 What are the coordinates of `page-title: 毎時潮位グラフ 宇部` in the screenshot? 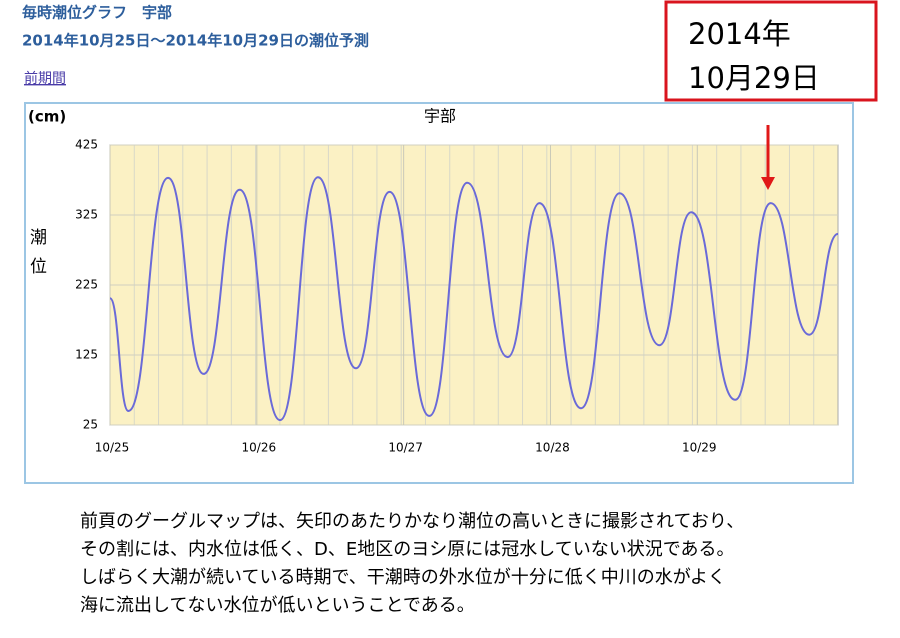 It's located at (97, 13).